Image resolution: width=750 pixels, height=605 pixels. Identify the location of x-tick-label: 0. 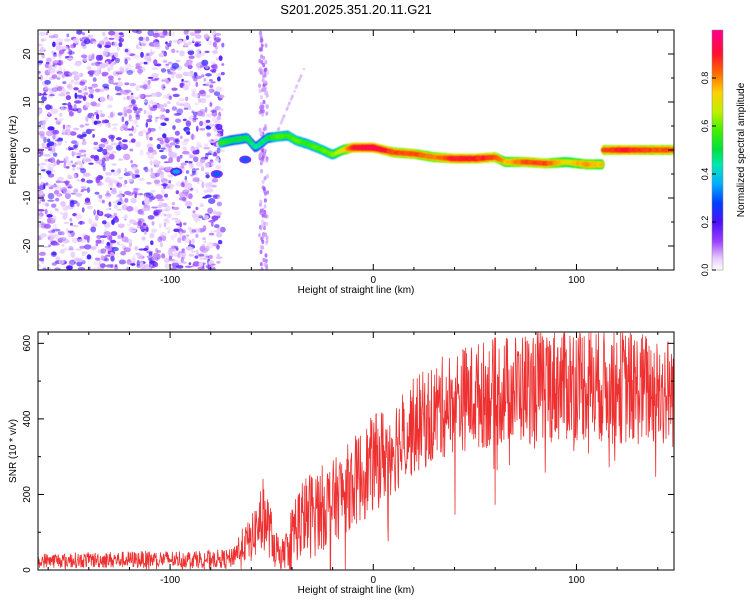
(373, 280).